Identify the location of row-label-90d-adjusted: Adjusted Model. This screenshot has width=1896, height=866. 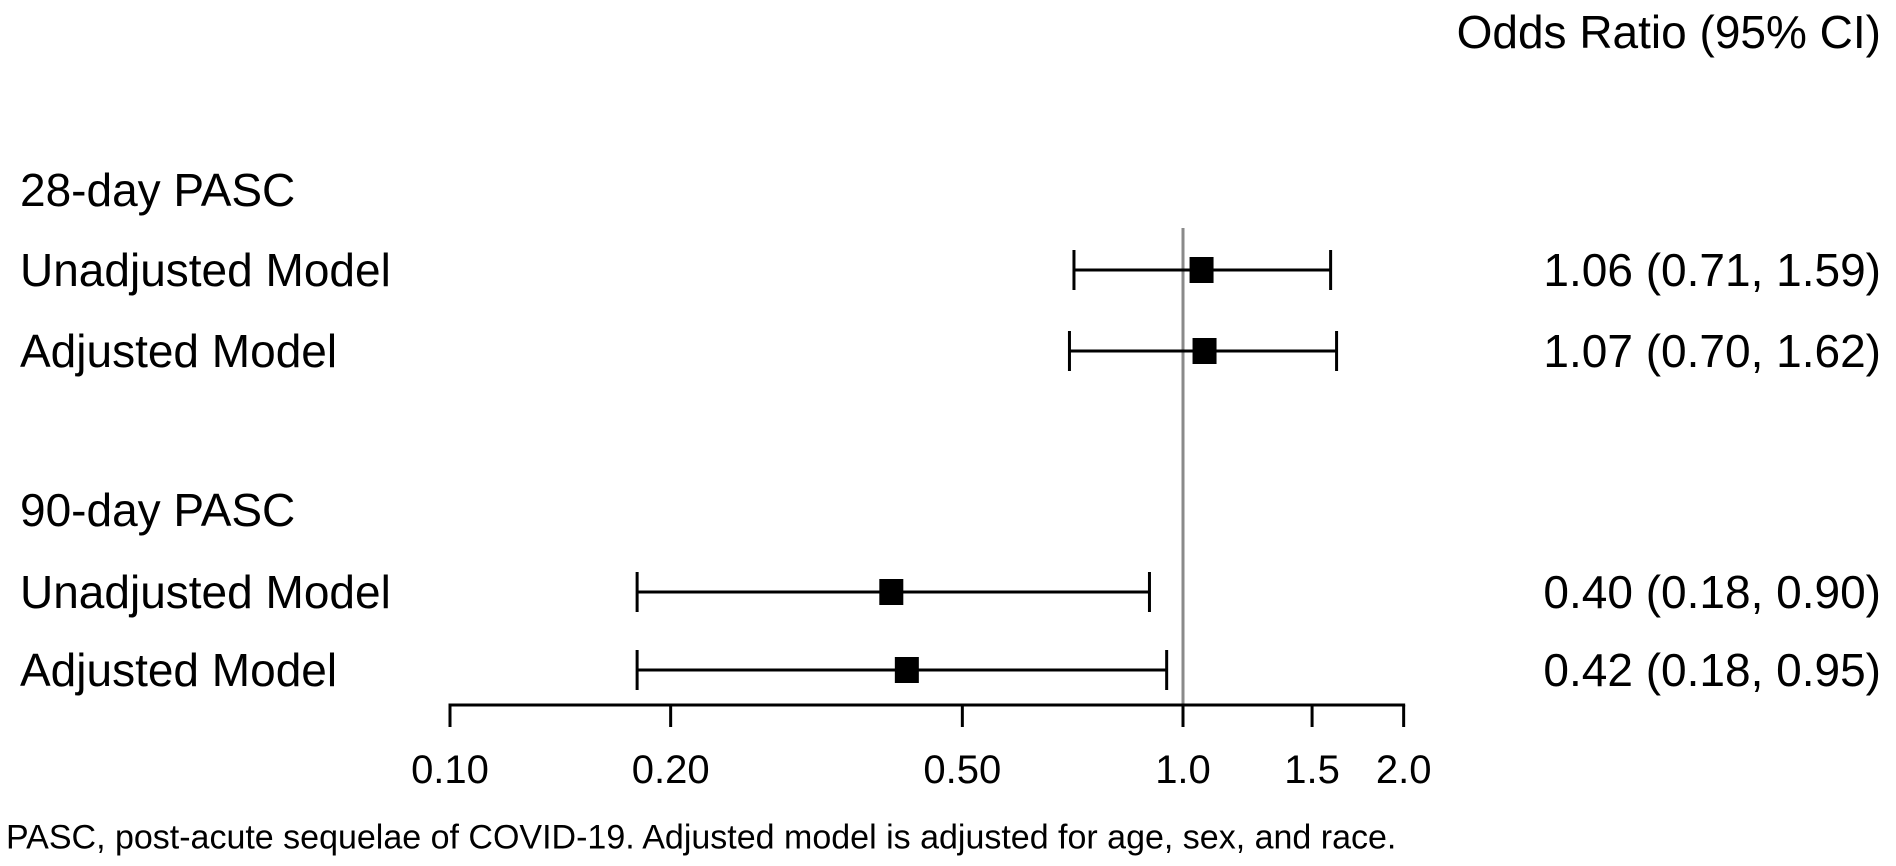
(179, 670).